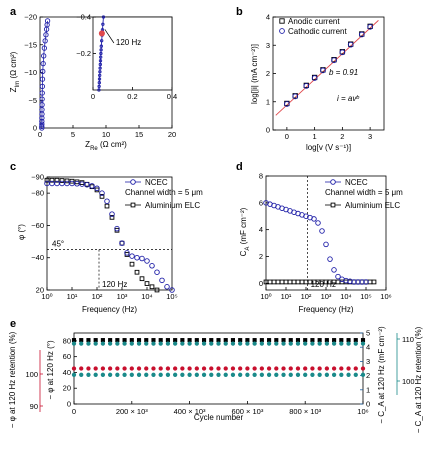 The height and width of the screenshot is (456, 431). I want to click on b-legend-cathodic: Cathodic current, so click(317, 31).